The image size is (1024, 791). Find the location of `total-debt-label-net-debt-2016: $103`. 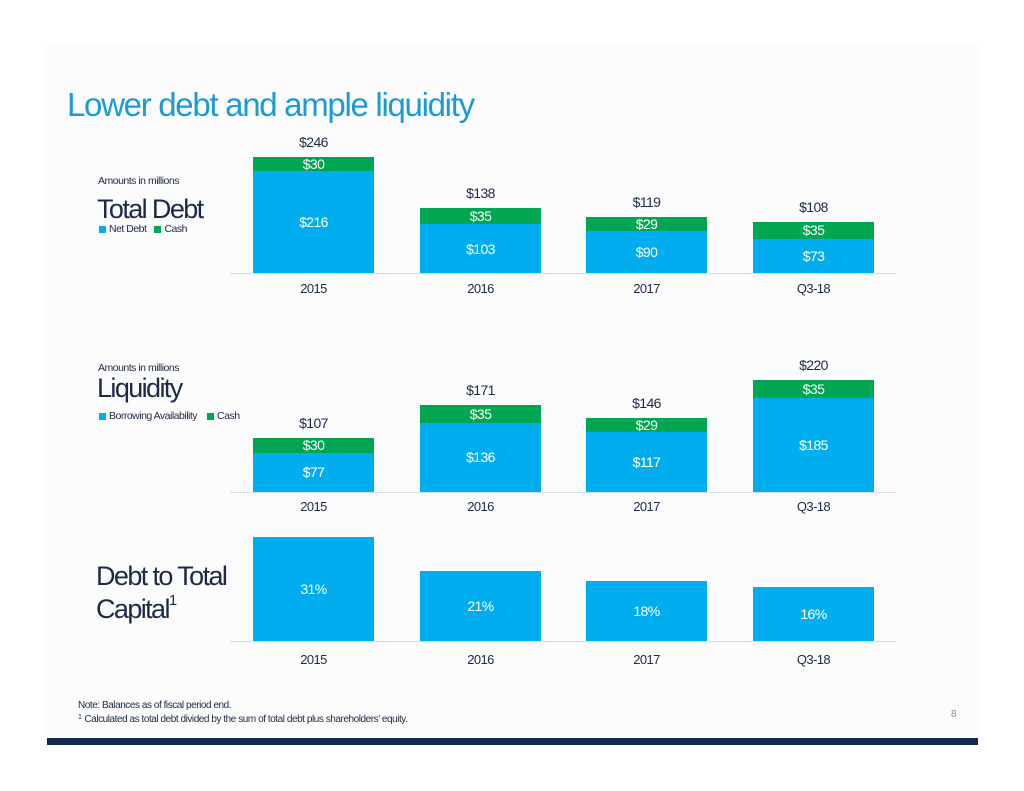

total-debt-label-net-debt-2016: $103 is located at coordinates (480, 248).